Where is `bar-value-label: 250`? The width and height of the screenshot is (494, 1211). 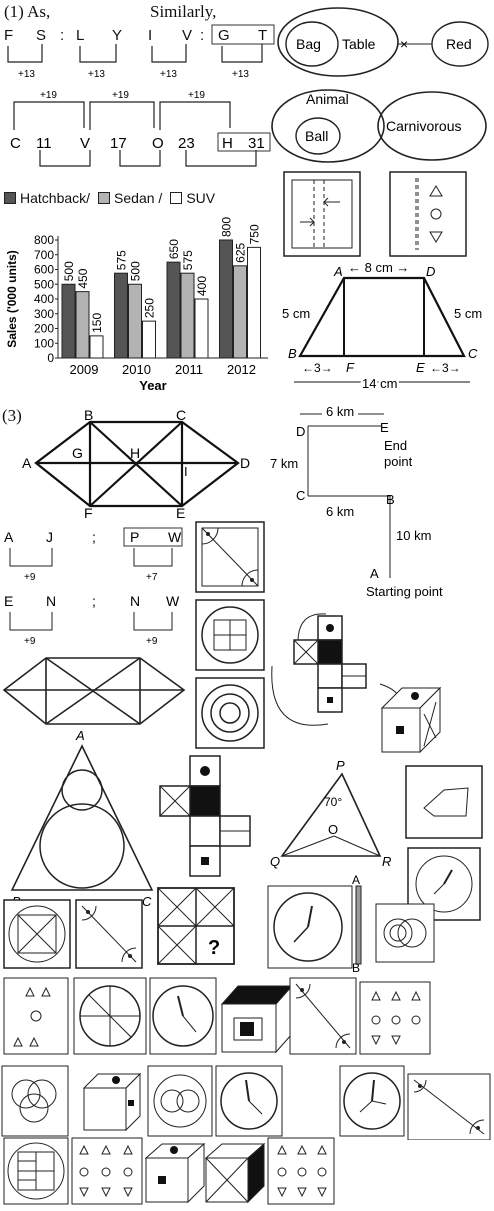 bar-value-label: 250 is located at coordinates (150, 308).